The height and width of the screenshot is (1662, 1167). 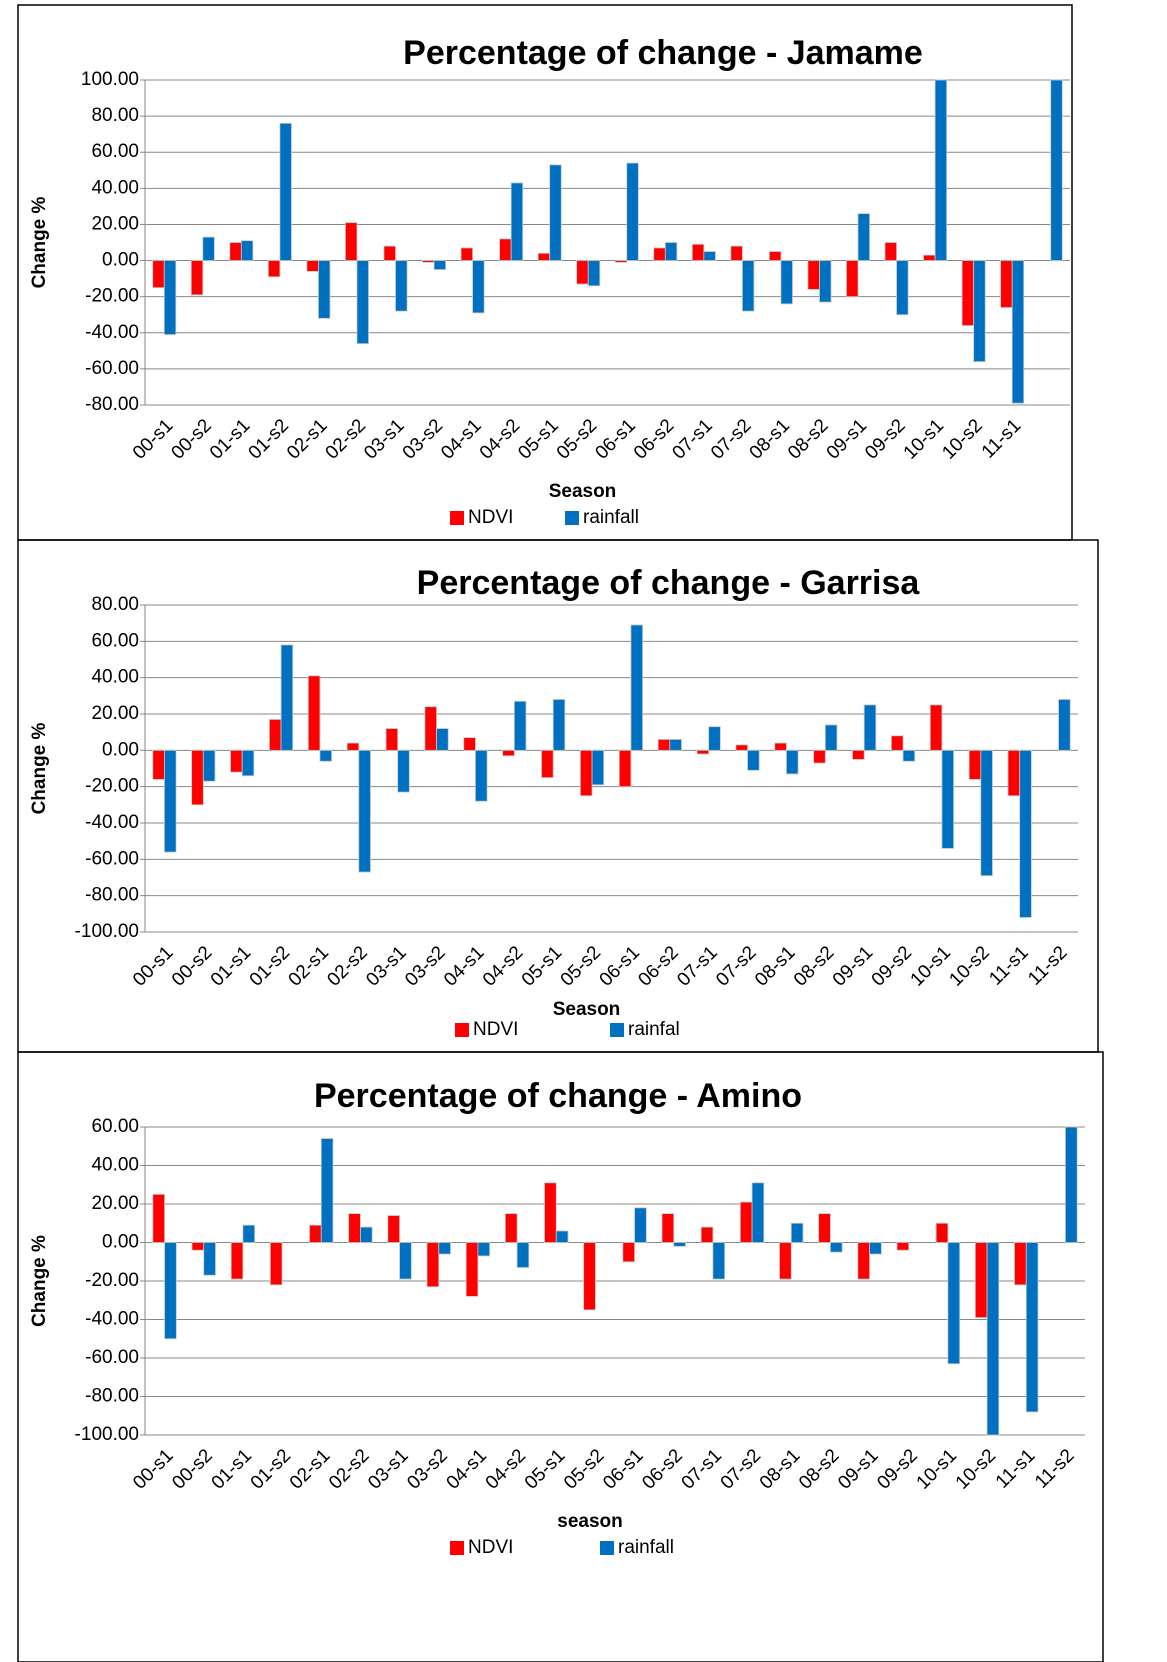 I want to click on legend-label: rainfal, so click(x=654, y=1029).